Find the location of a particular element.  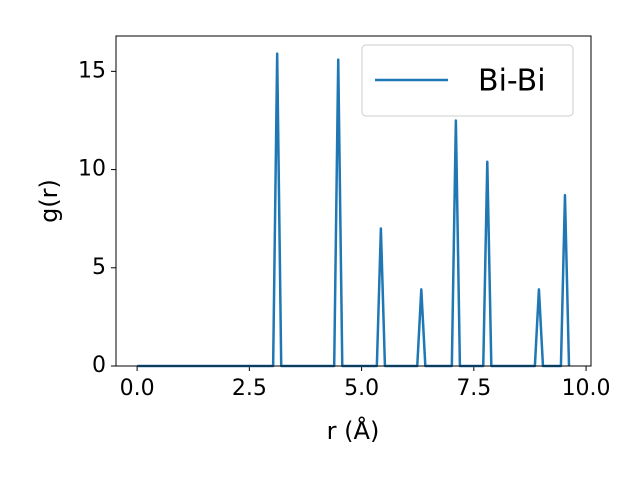

x-axis-label: r (Å) is located at coordinates (353, 430).